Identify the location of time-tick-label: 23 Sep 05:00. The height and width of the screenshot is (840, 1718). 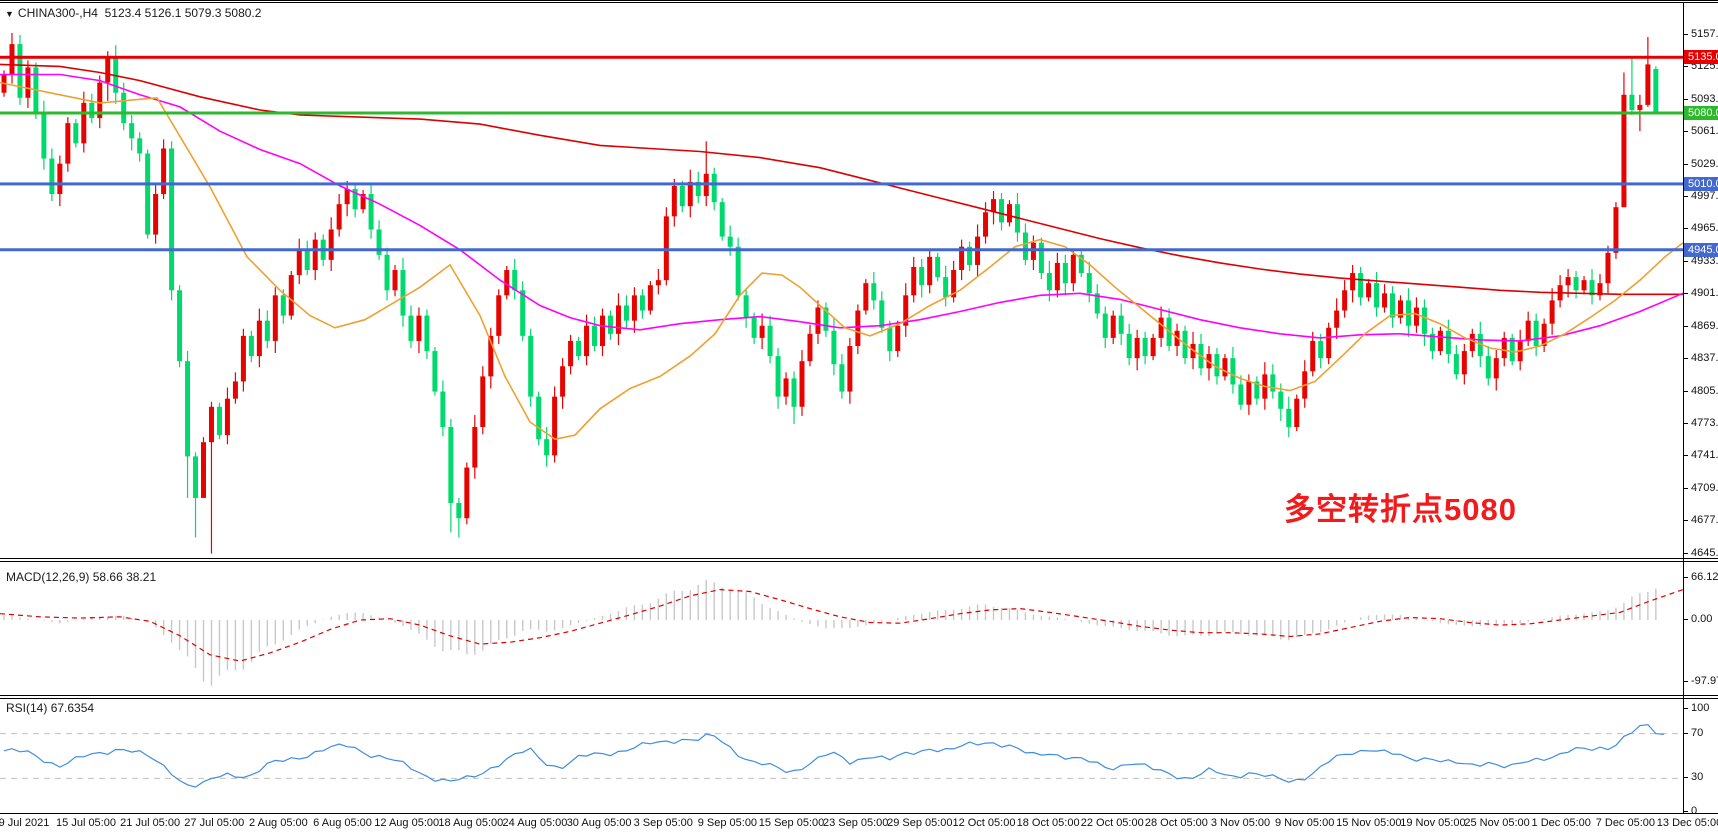
(855, 823).